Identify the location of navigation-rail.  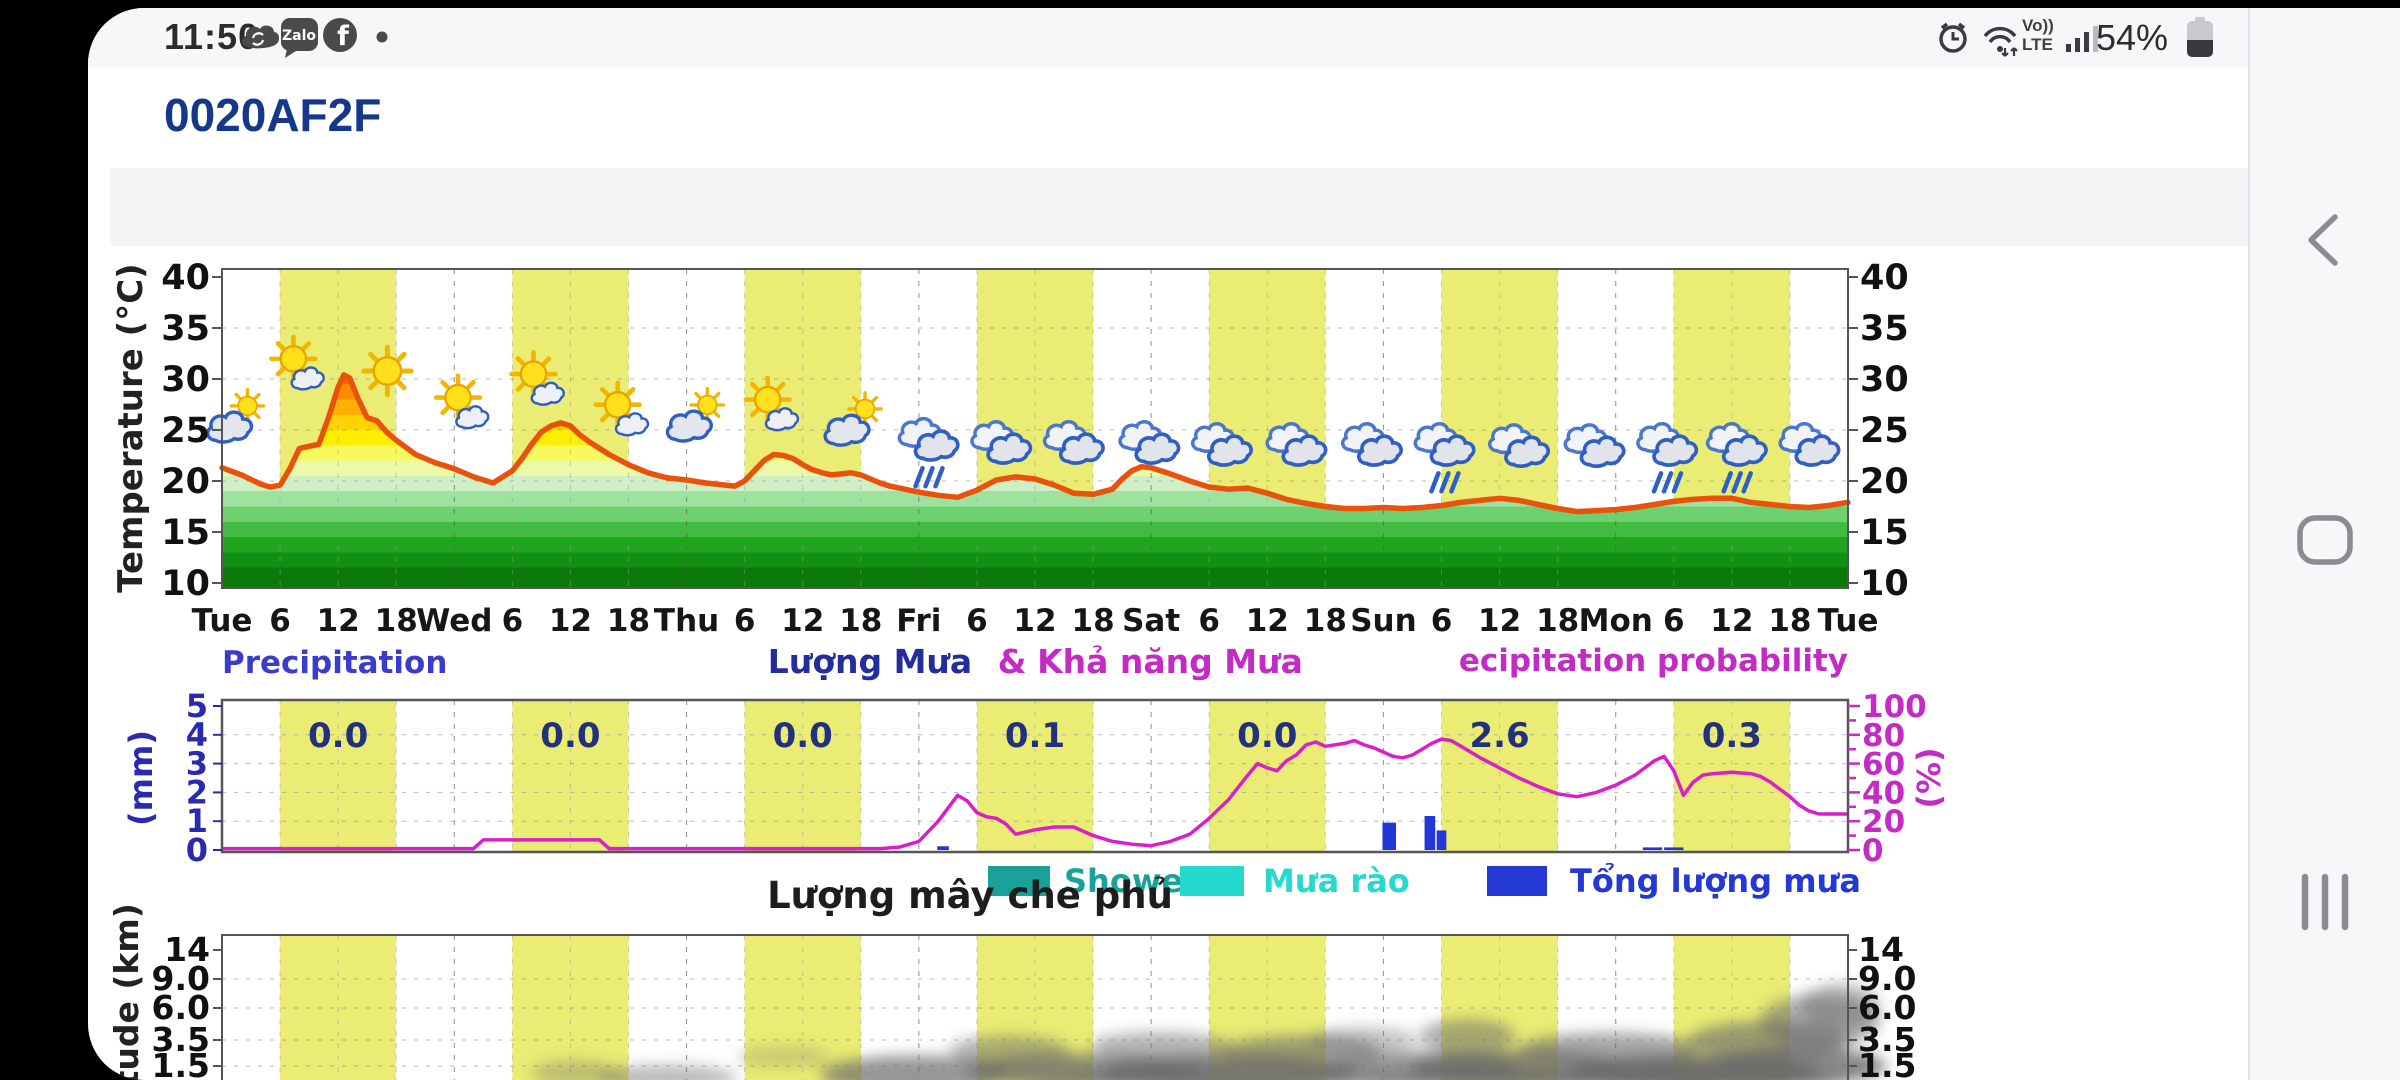
(2324, 544).